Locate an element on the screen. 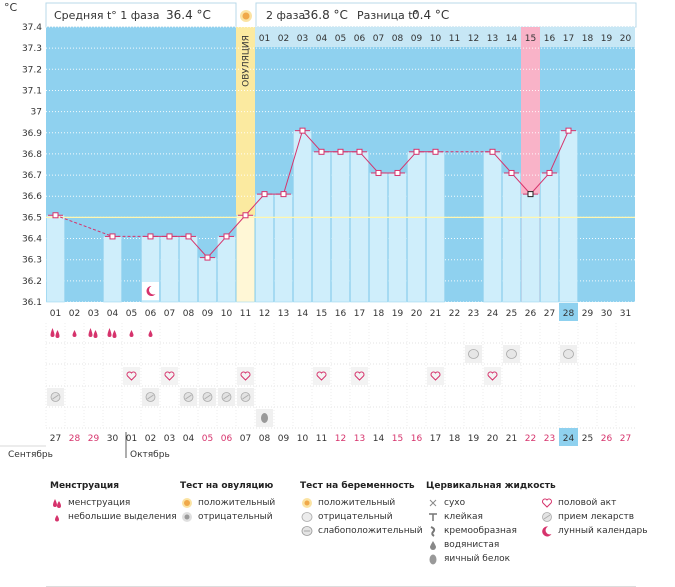 The height and width of the screenshot is (587, 675). phase2-day-label: 16 is located at coordinates (550, 39).